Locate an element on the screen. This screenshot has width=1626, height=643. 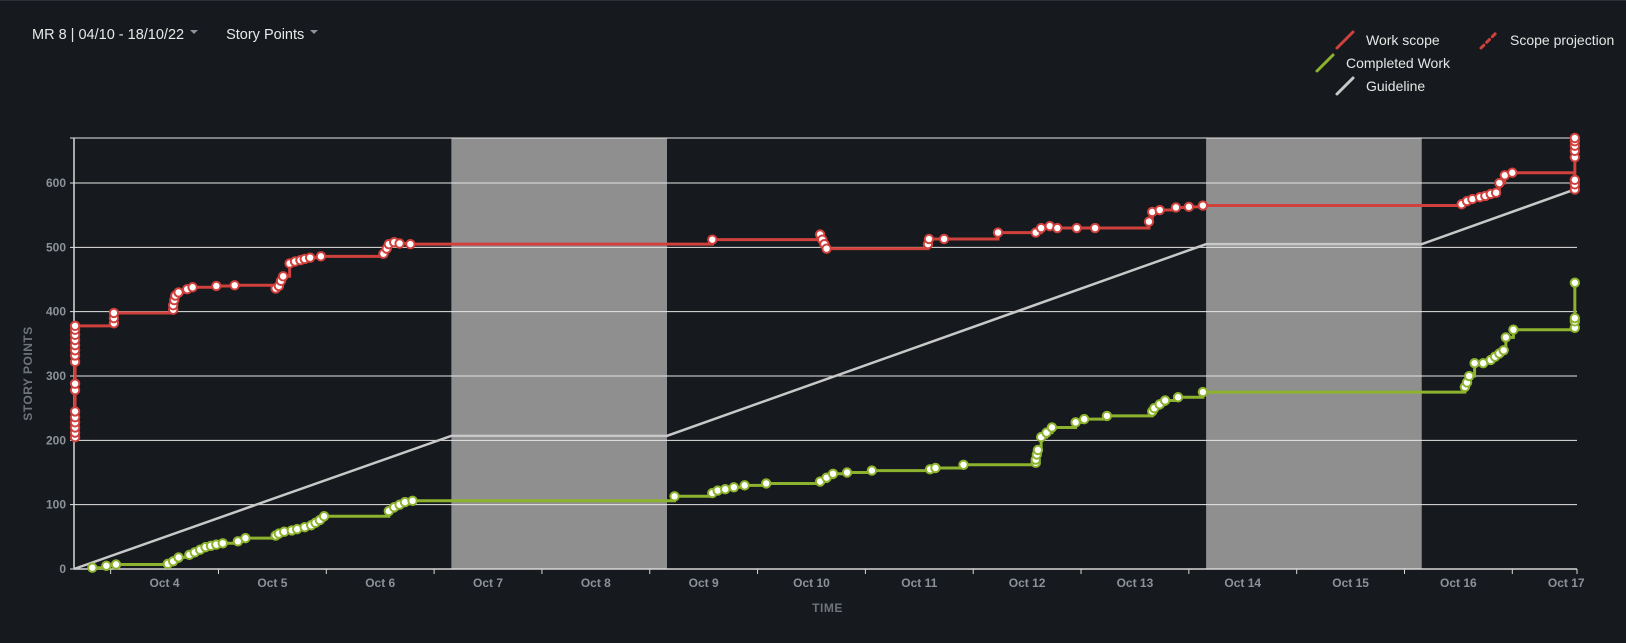
x-tick-label: Oct 11 is located at coordinates (919, 583).